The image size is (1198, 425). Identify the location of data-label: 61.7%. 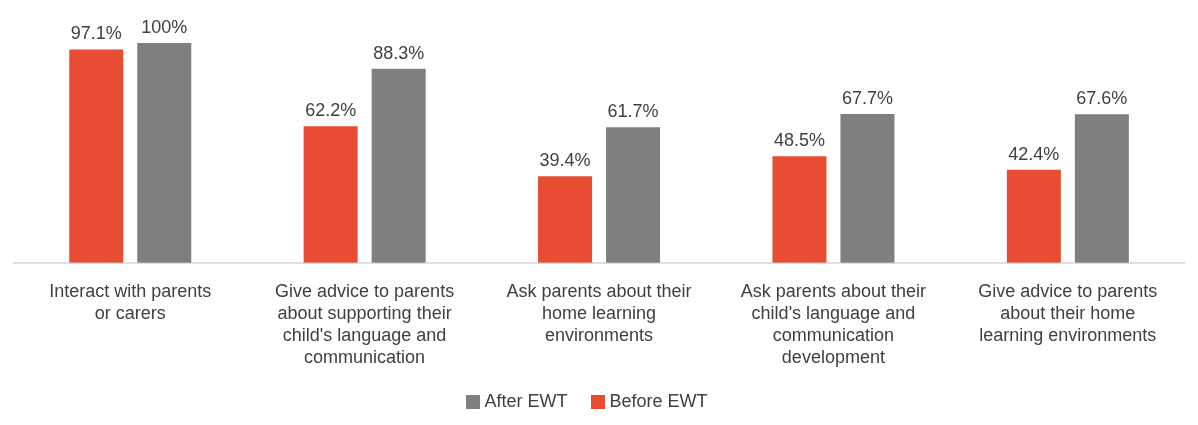
(633, 111).